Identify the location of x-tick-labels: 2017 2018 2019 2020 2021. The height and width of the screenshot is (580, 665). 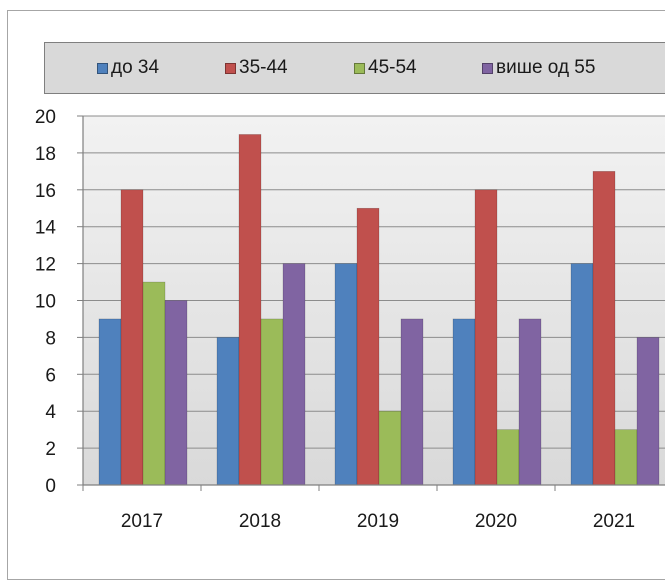
(378, 521).